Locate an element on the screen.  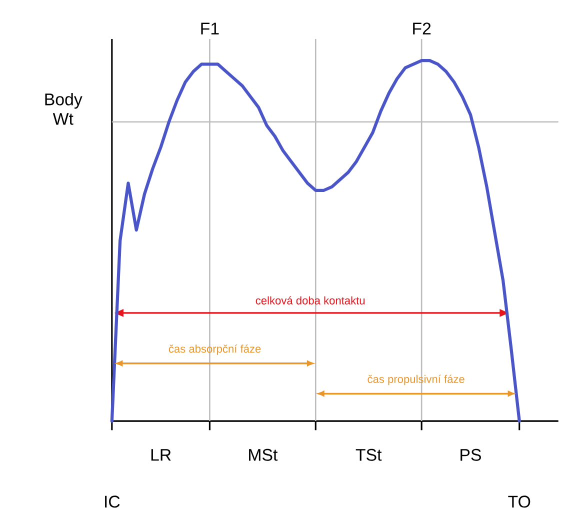
text: MSt is located at coordinates (263, 454).